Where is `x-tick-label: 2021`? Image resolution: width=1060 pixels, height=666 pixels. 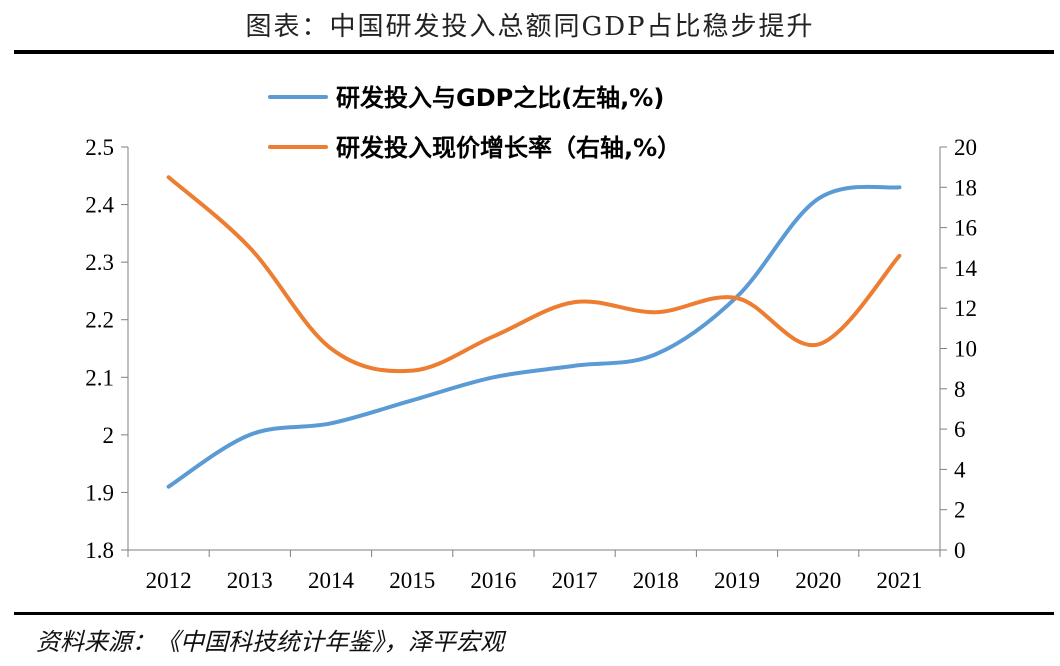
x-tick-label: 2021 is located at coordinates (899, 580).